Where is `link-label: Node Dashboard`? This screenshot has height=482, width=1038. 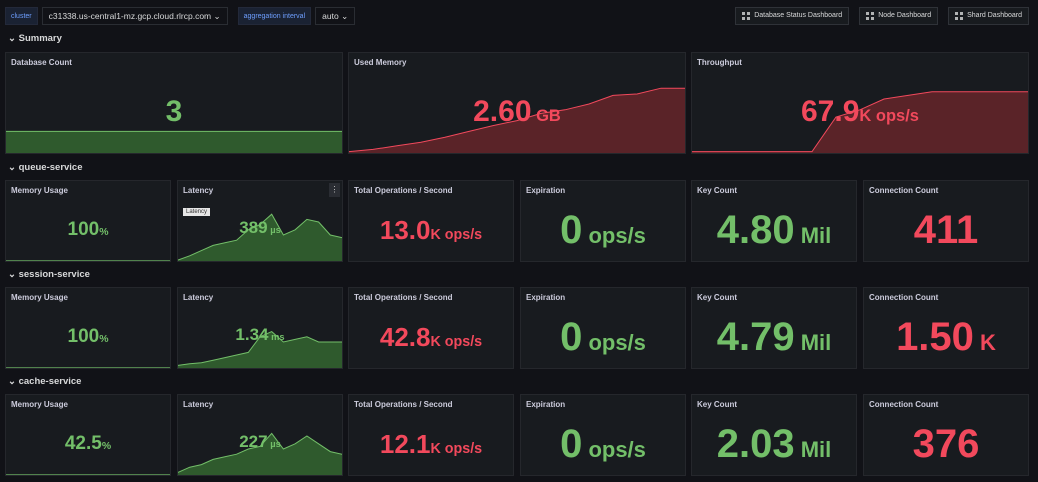 link-label: Node Dashboard is located at coordinates (905, 15).